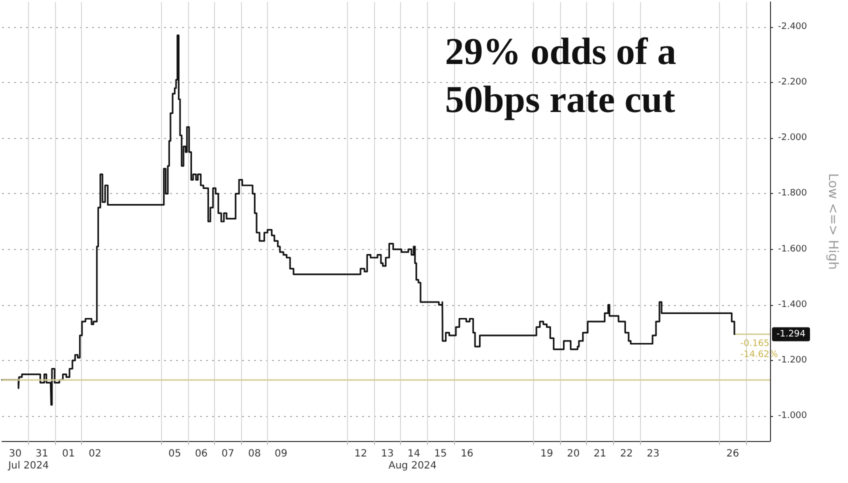  What do you see at coordinates (793, 83) in the screenshot?
I see `y-tick-label: -2.200` at bounding box center [793, 83].